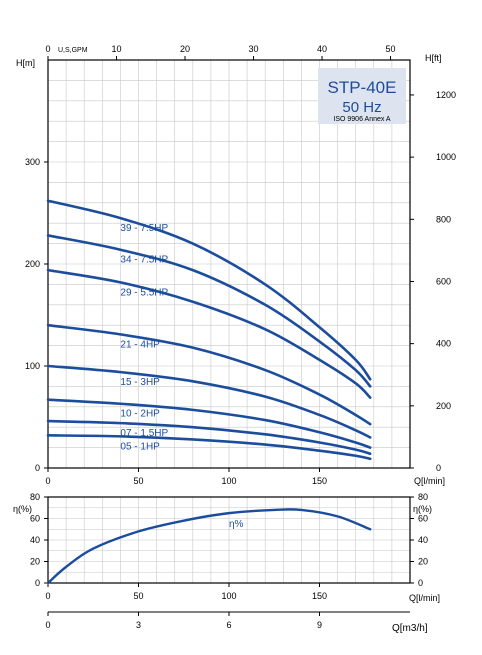 This screenshot has width=482, height=655. I want to click on xlabel-main: Q[l/min], so click(429, 481).